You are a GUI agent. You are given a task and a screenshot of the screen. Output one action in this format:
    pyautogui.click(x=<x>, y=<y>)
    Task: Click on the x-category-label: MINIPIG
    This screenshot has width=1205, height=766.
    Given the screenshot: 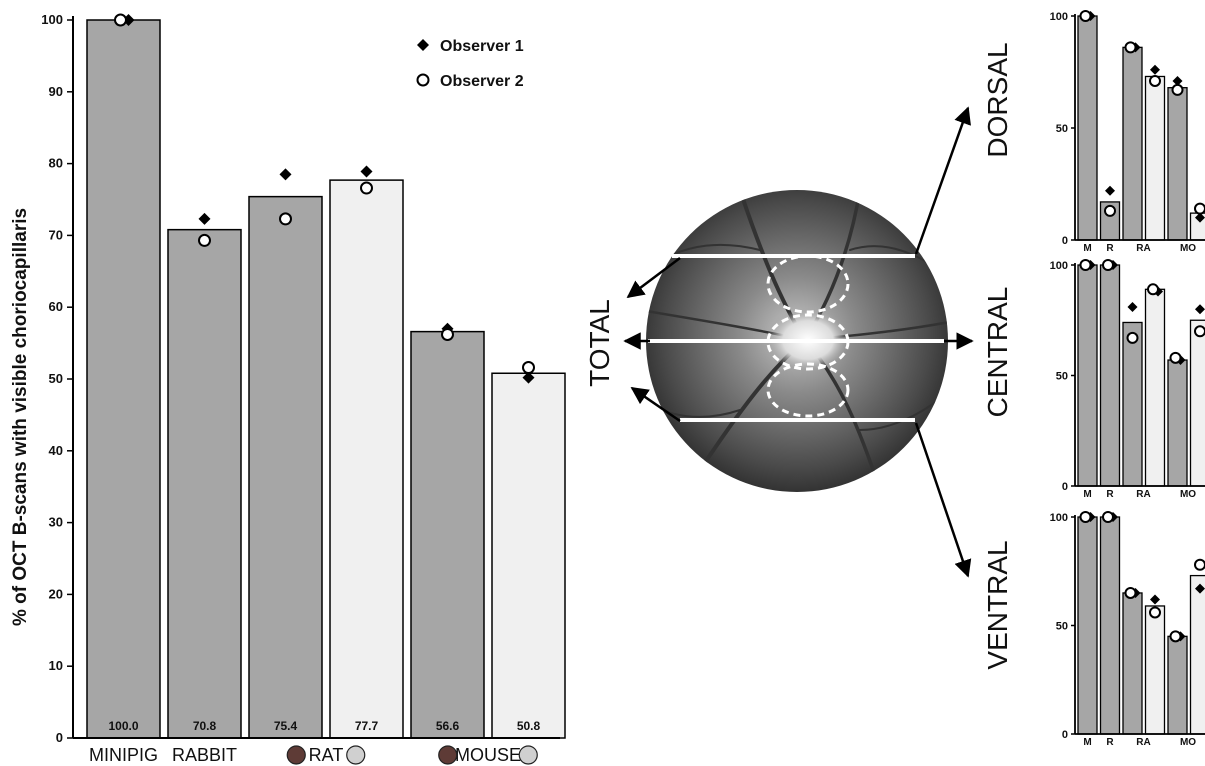 What is the action you would take?
    pyautogui.click(x=123, y=755)
    